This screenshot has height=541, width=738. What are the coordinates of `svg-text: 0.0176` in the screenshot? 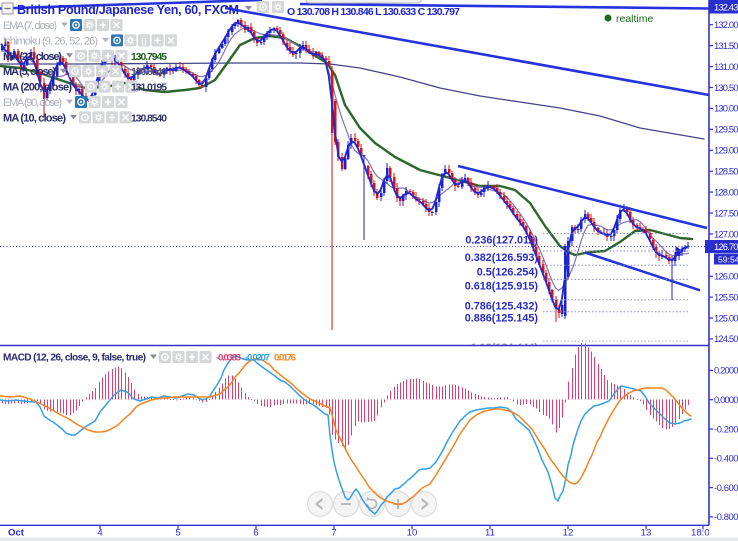 It's located at (285, 358).